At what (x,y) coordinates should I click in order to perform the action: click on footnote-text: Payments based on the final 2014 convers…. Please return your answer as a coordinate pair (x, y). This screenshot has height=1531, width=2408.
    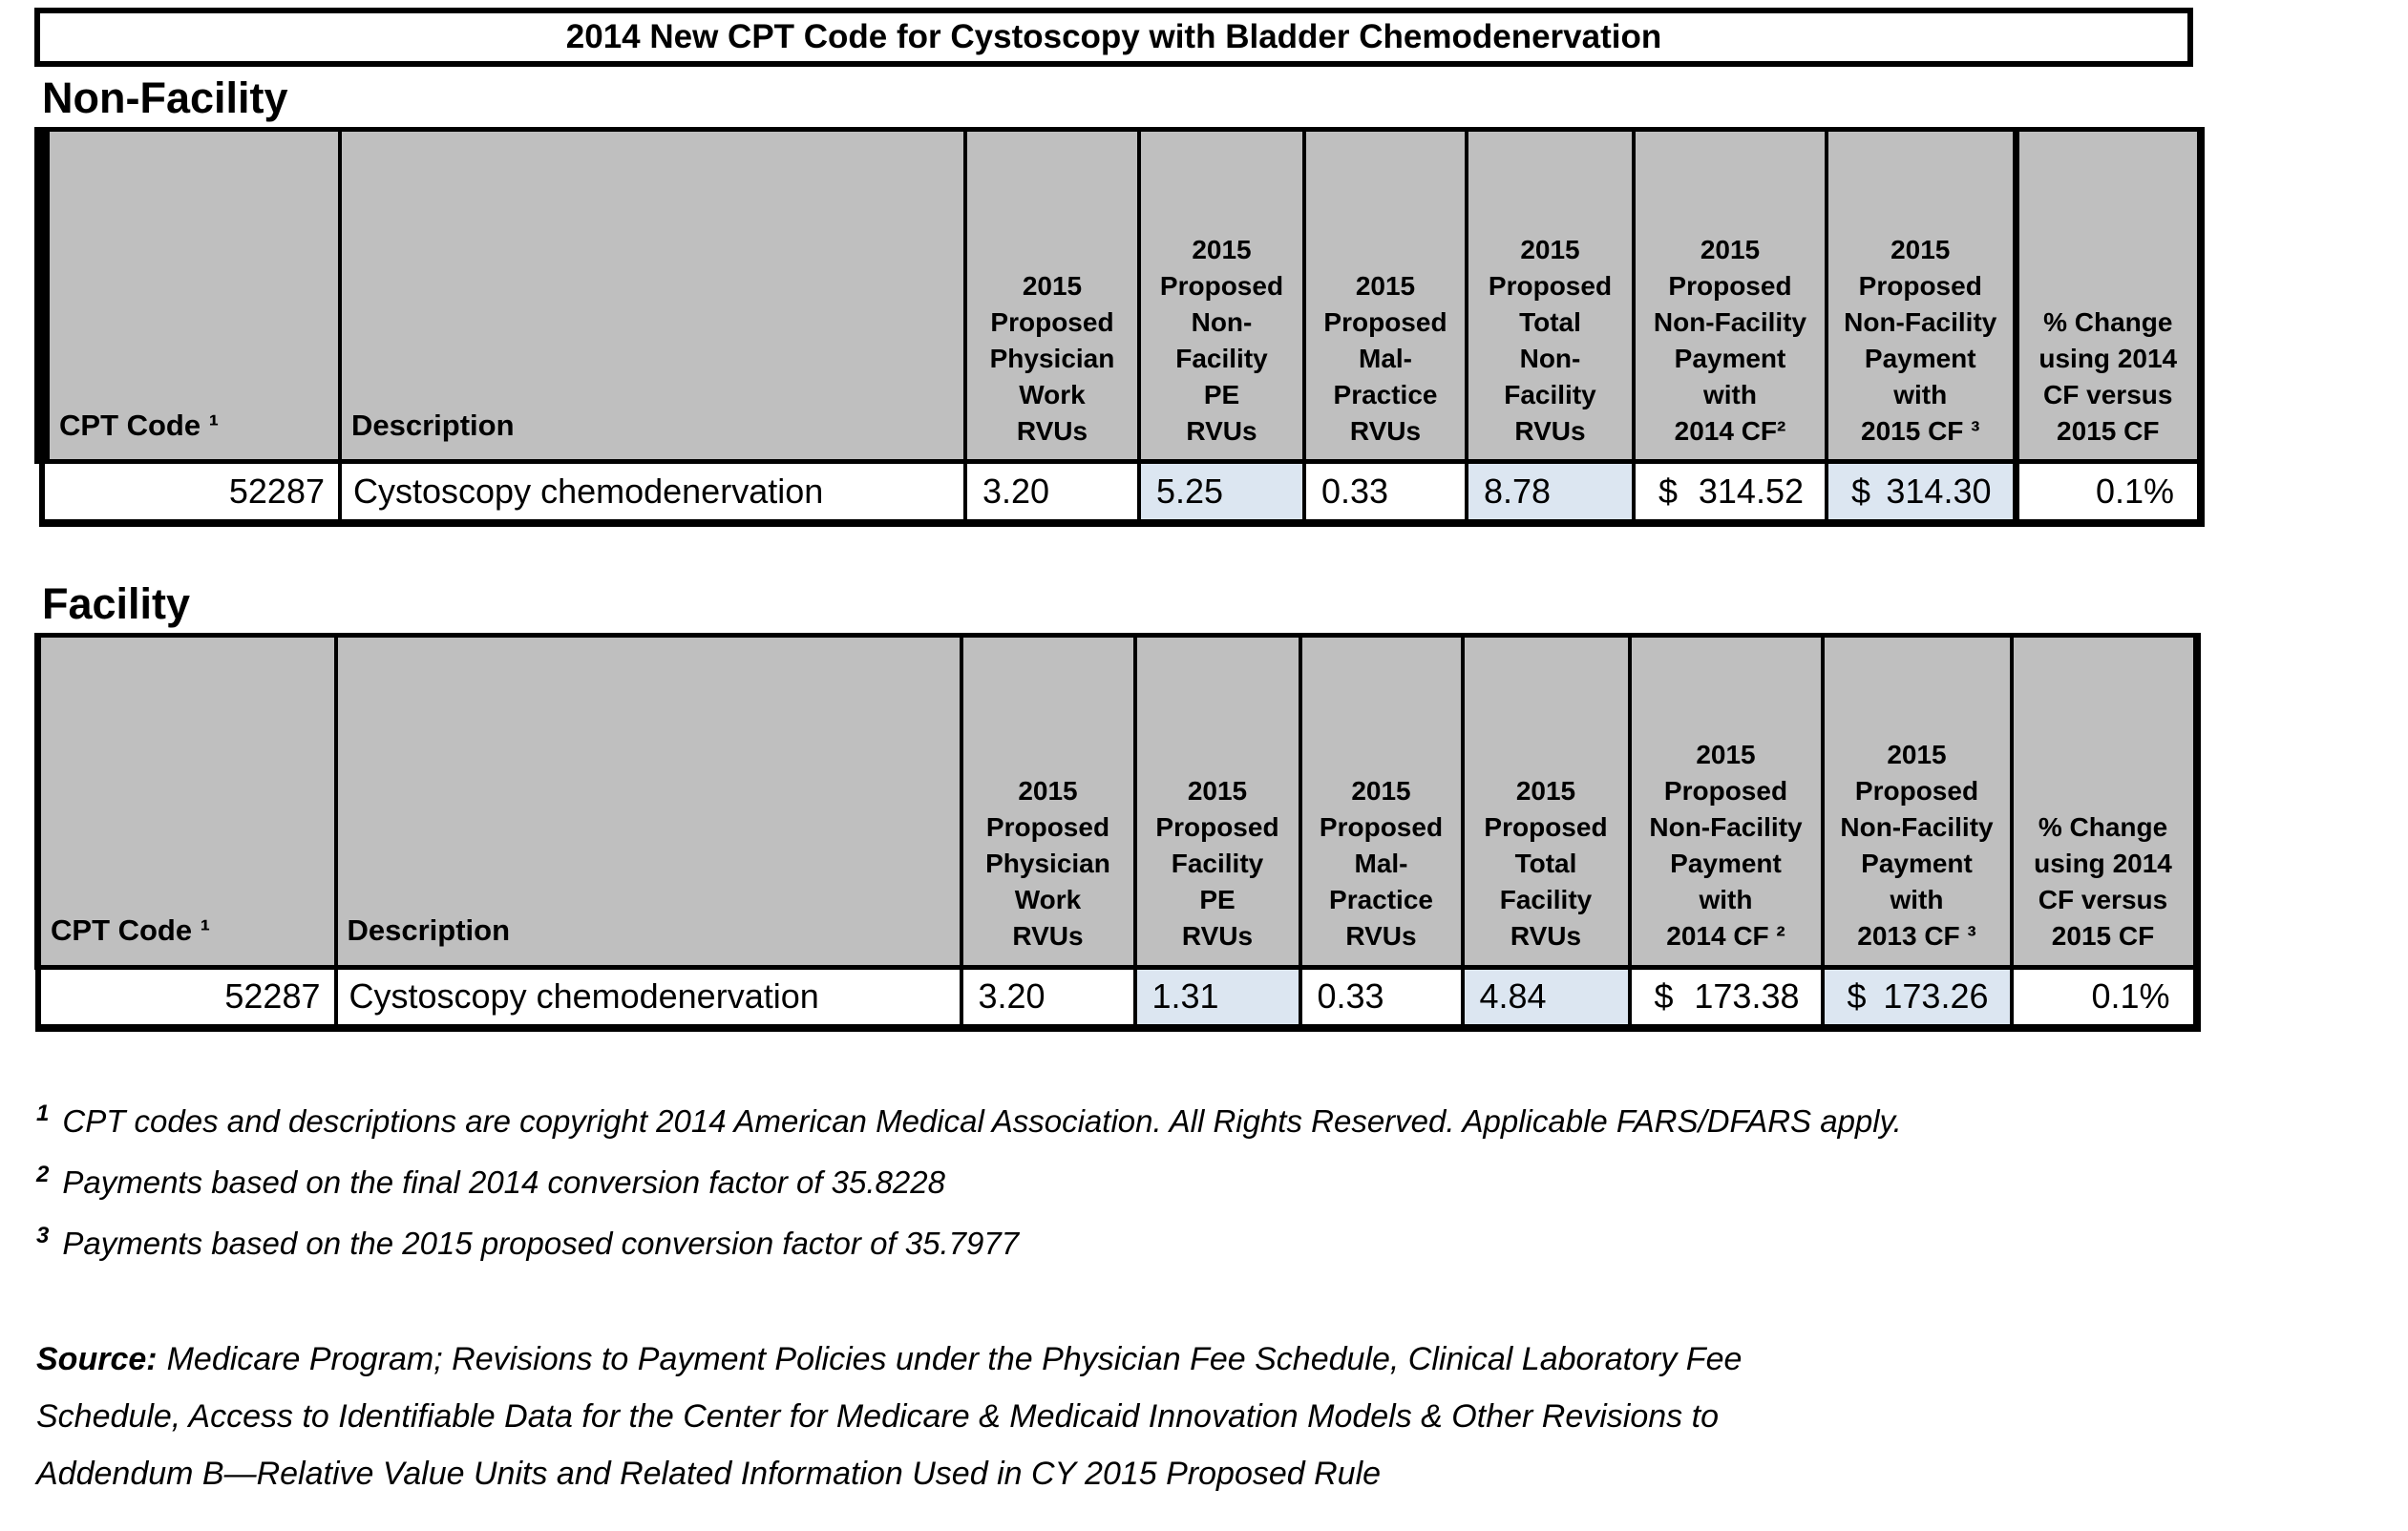
    Looking at the image, I should click on (503, 1182).